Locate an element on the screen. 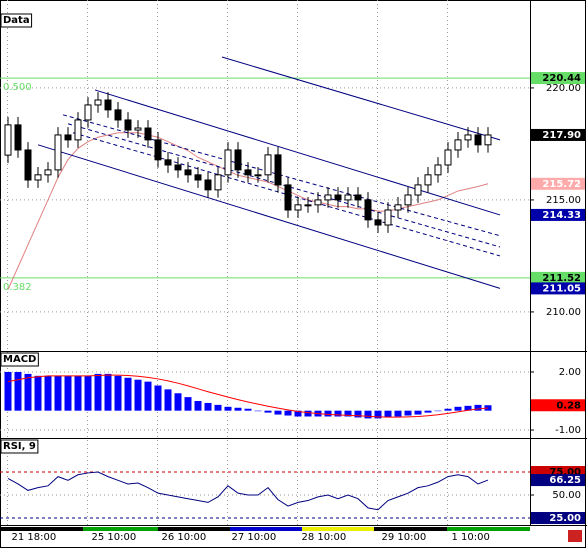 The height and width of the screenshot is (549, 587). y-tick-label: -1.00 is located at coordinates (568, 430).